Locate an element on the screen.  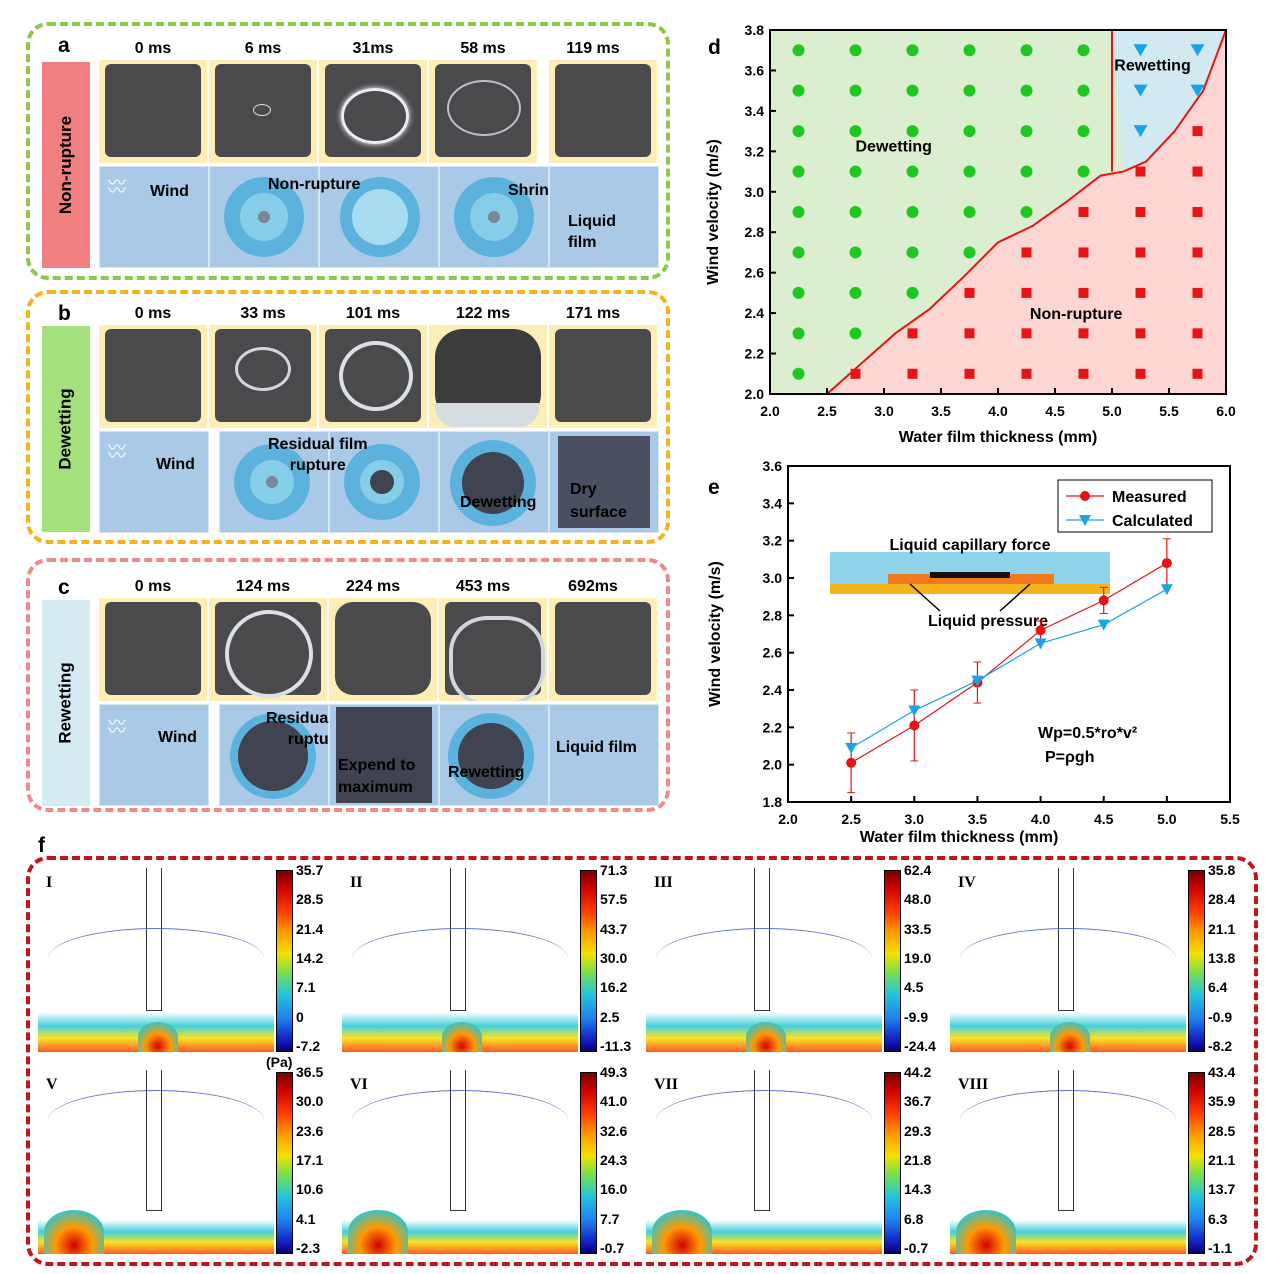
colorbar-tick: 62.4 is located at coordinates (918, 870).